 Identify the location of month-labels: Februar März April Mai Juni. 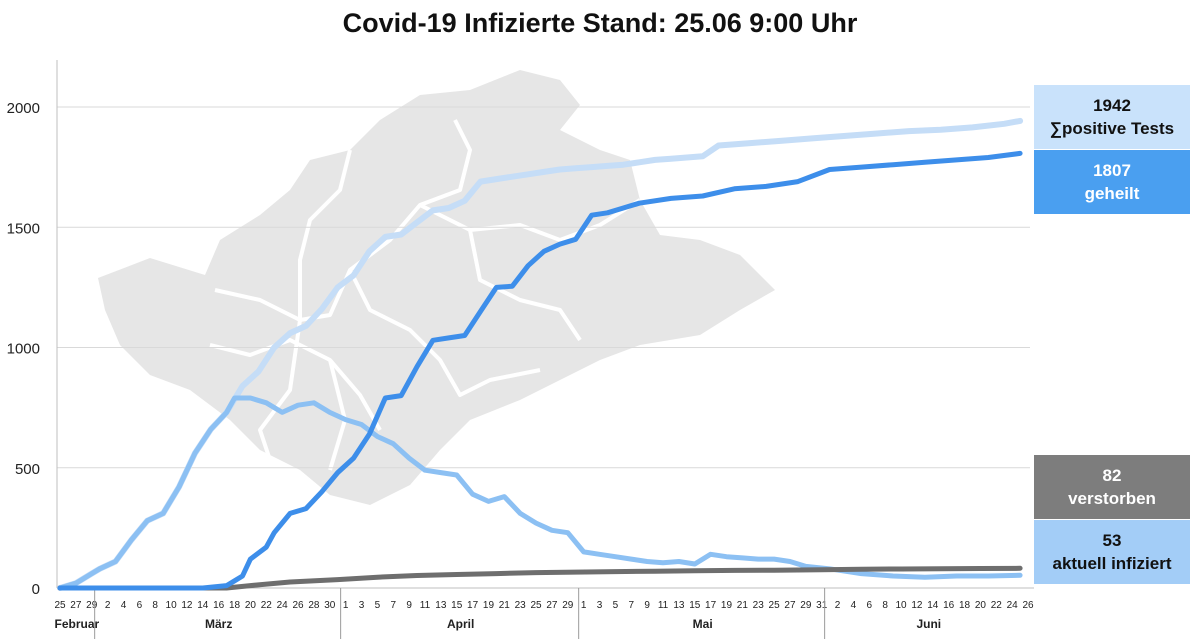
(498, 613).